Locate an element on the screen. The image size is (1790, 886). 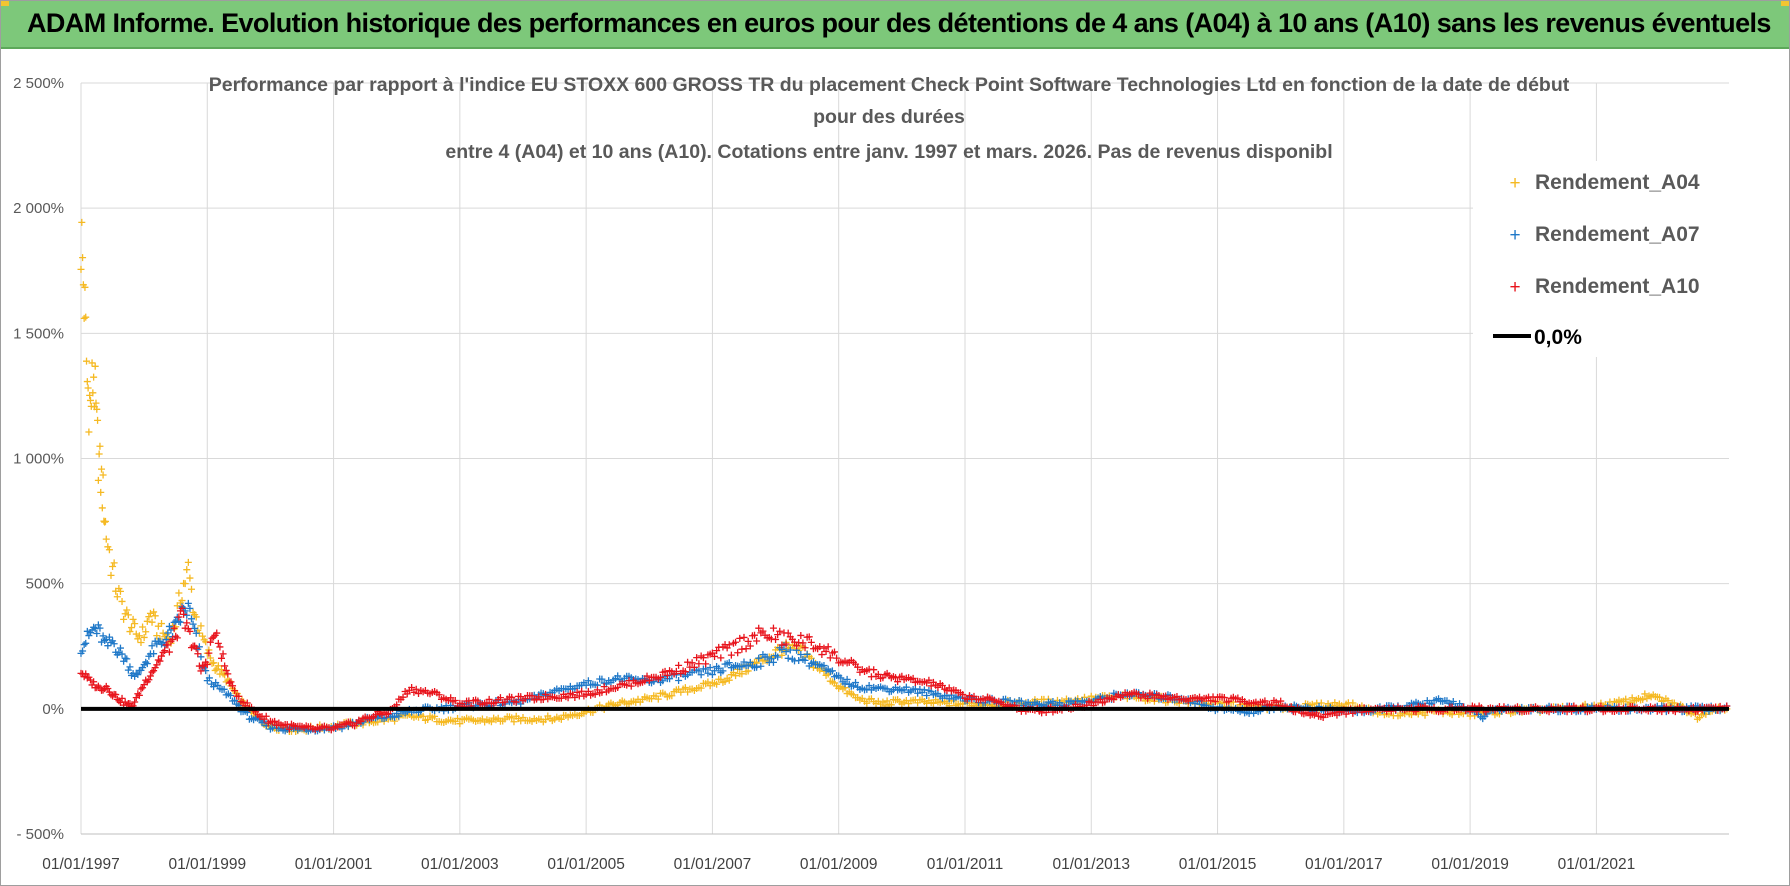
x-tick-label: 01/01/2003 is located at coordinates (460, 864).